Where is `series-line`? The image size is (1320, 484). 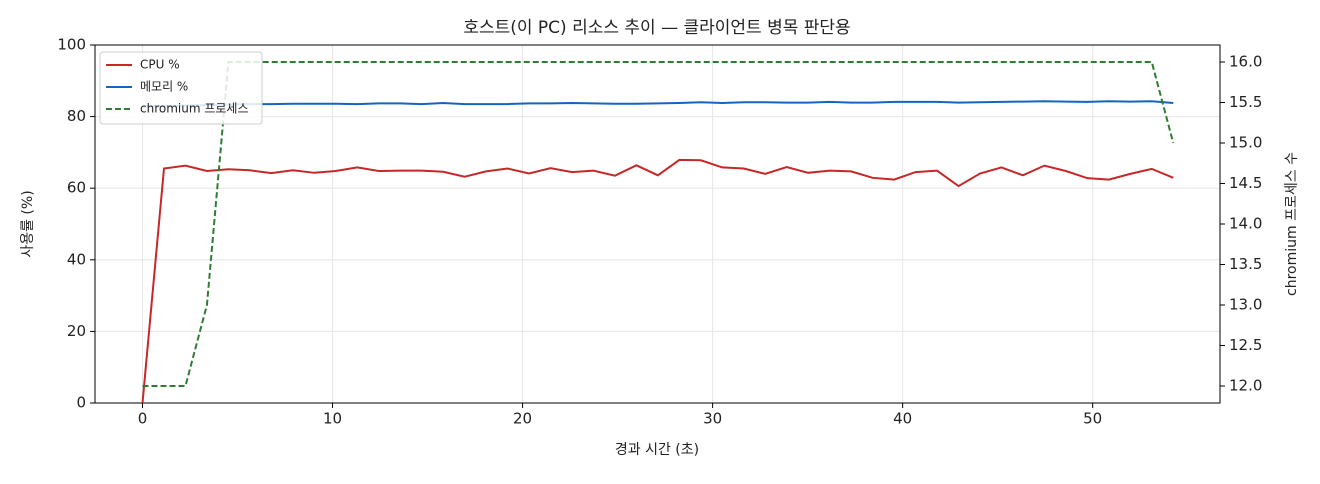 series-line is located at coordinates (658, 104).